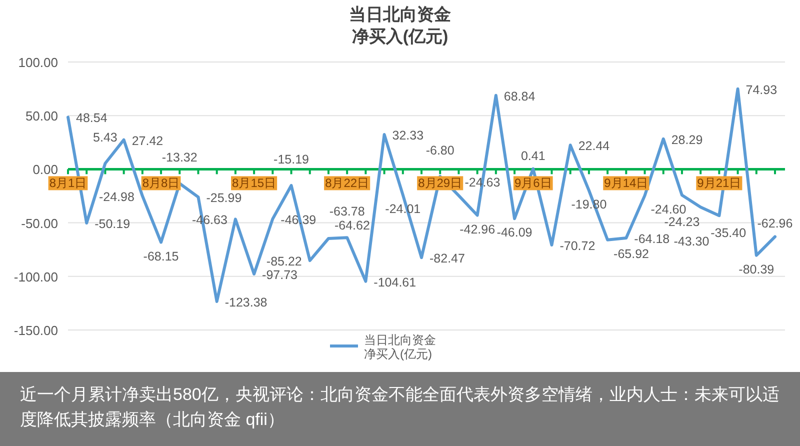 Image resolution: width=800 pixels, height=446 pixels. I want to click on data-label: -63.78, so click(347, 211).